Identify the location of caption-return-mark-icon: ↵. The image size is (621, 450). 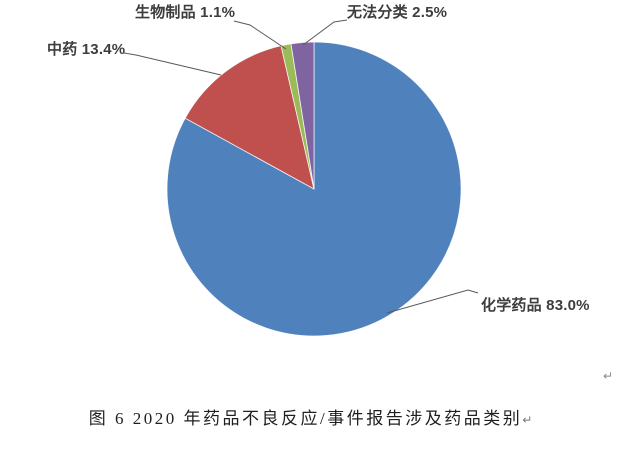
(527, 420).